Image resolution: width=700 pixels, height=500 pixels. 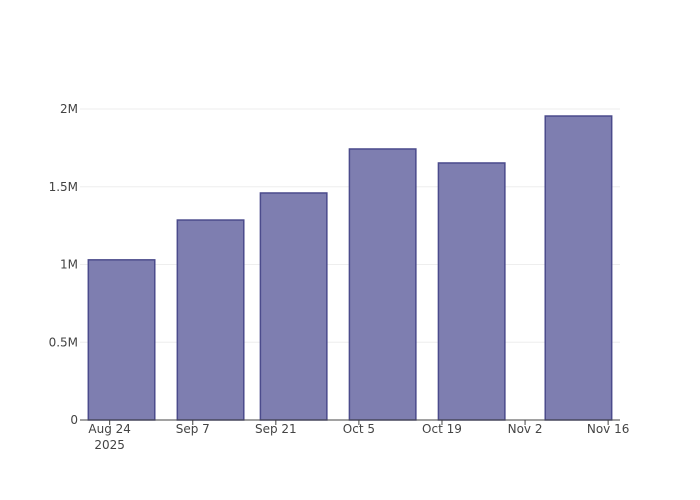 What do you see at coordinates (193, 429) in the screenshot?
I see `x-tick-label: Sep 7` at bounding box center [193, 429].